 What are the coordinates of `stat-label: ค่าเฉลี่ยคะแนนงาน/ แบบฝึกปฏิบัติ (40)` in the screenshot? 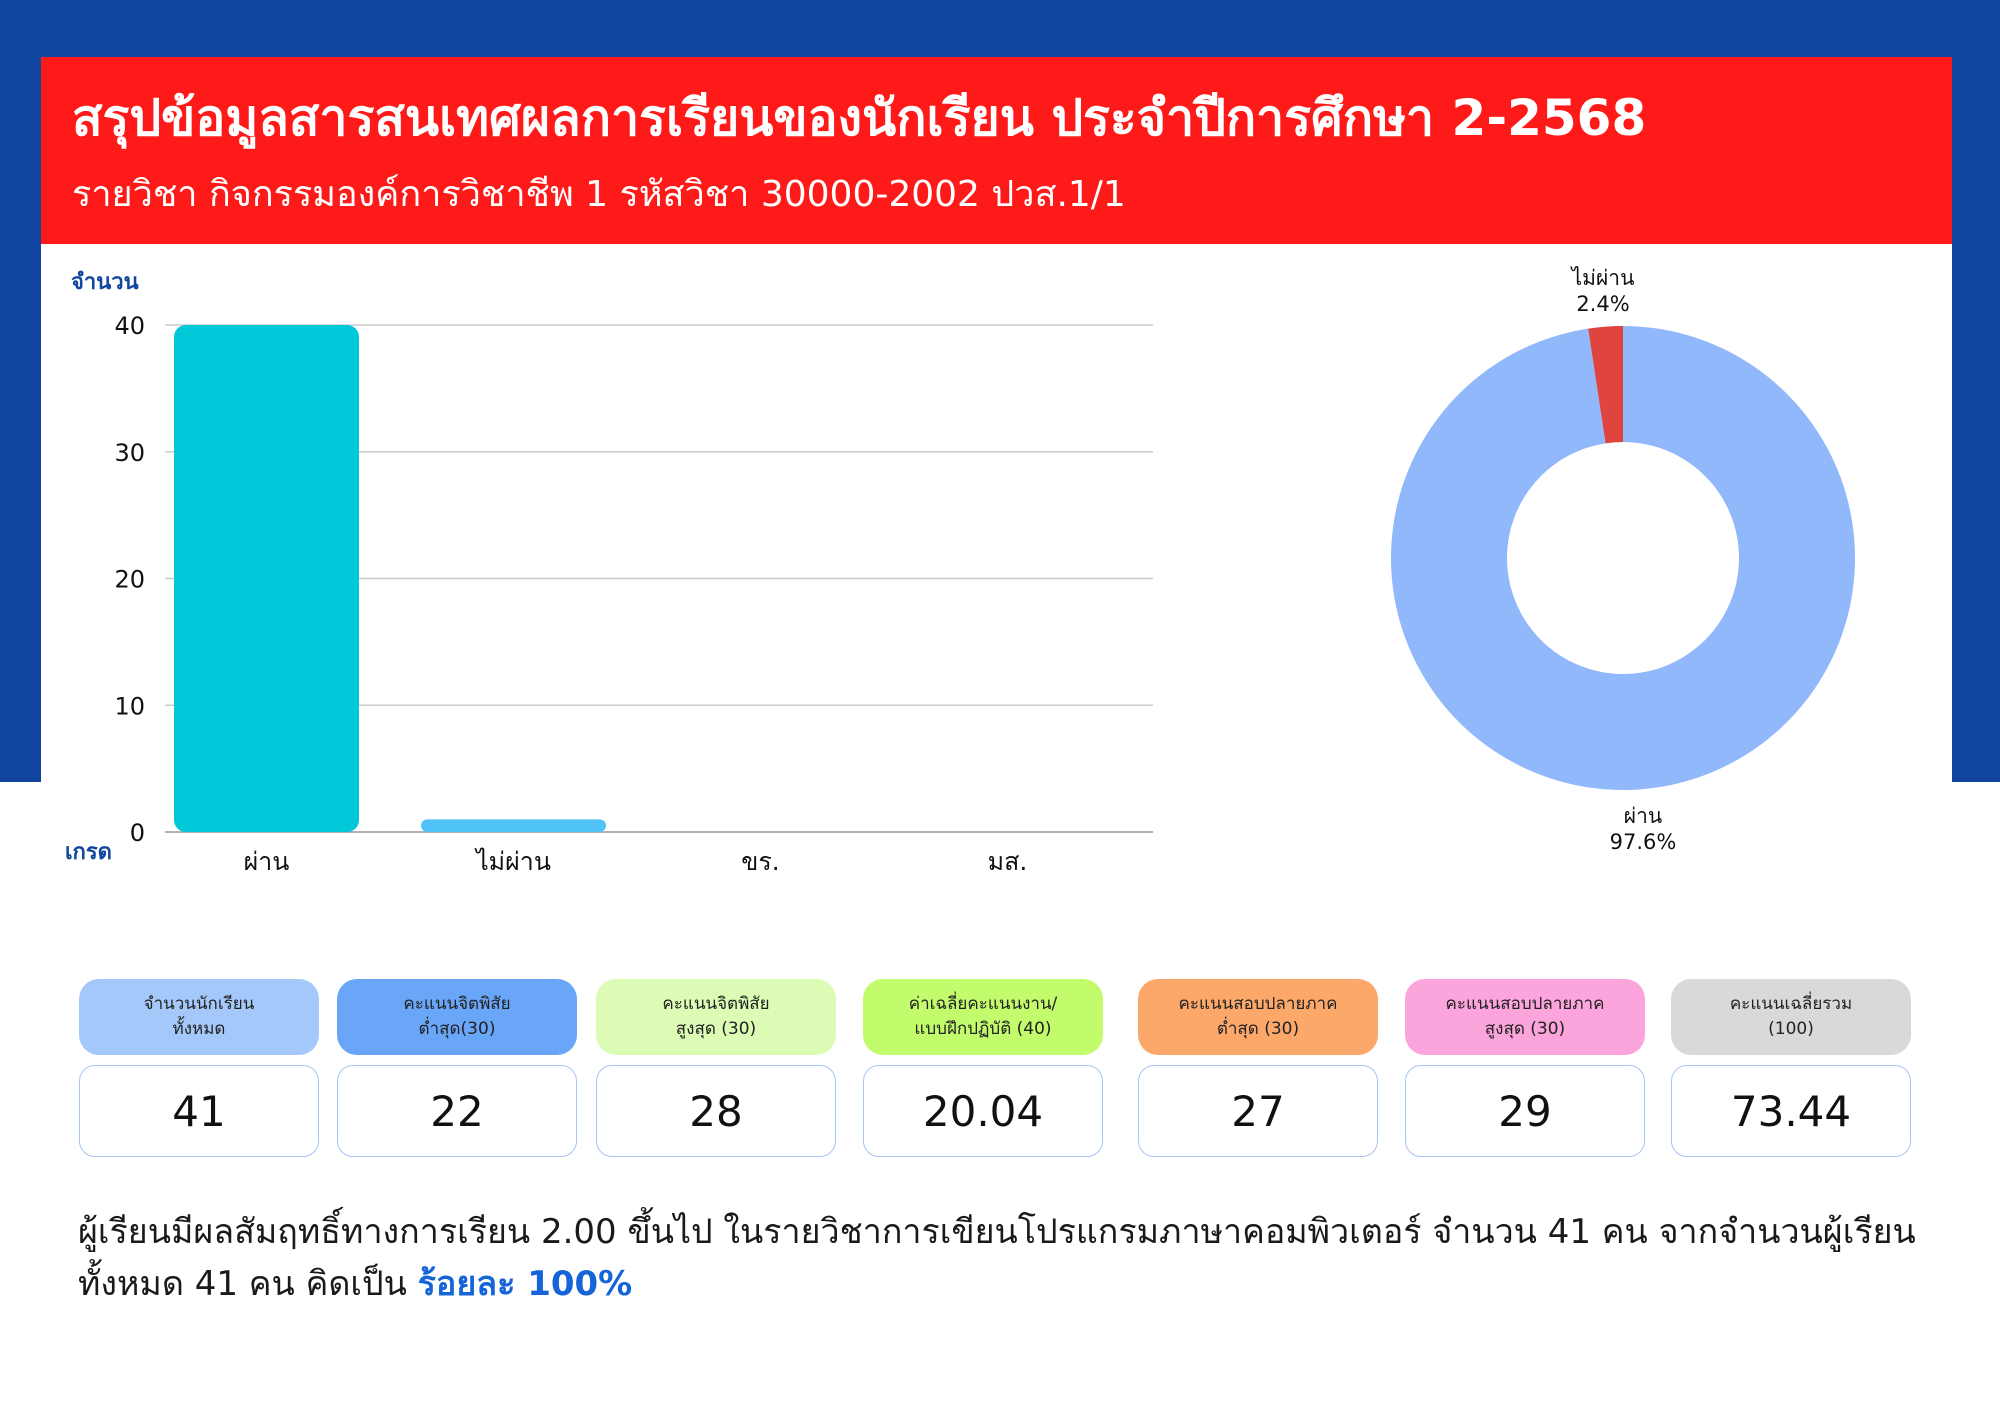 It's located at (983, 1017).